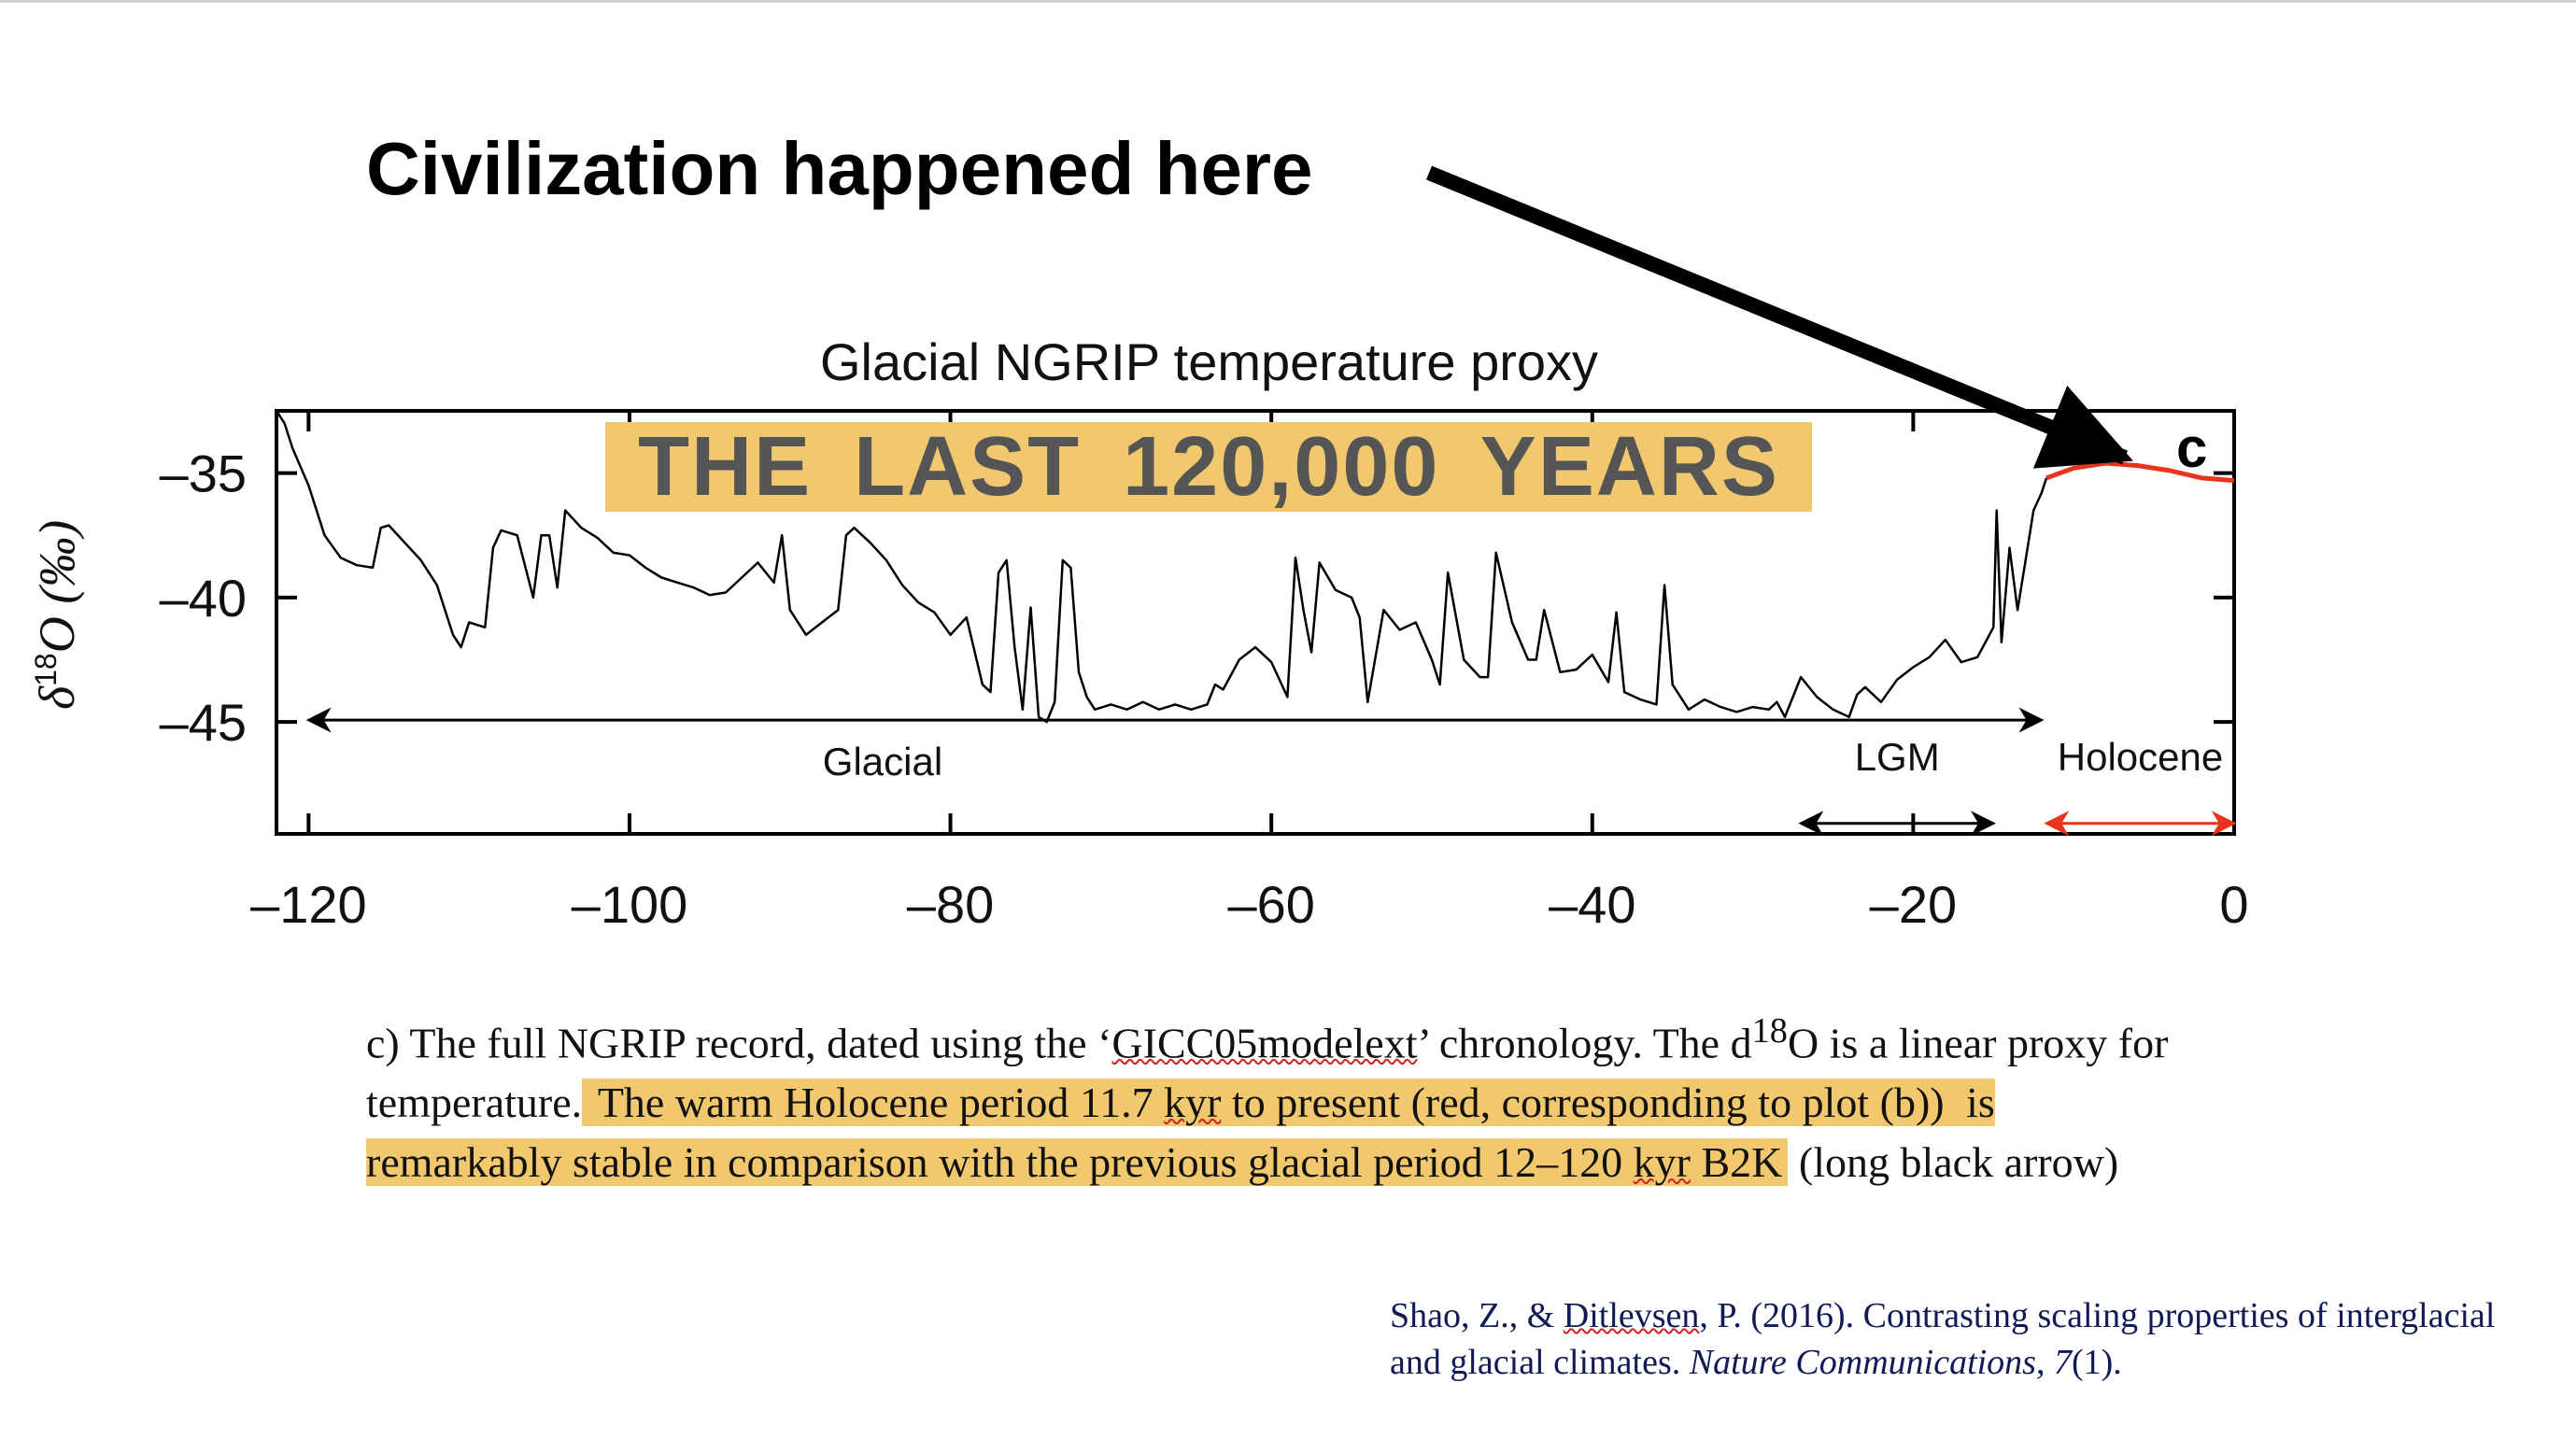 This screenshot has width=2576, height=1453. I want to click on y-tick-label: –40, so click(203, 598).